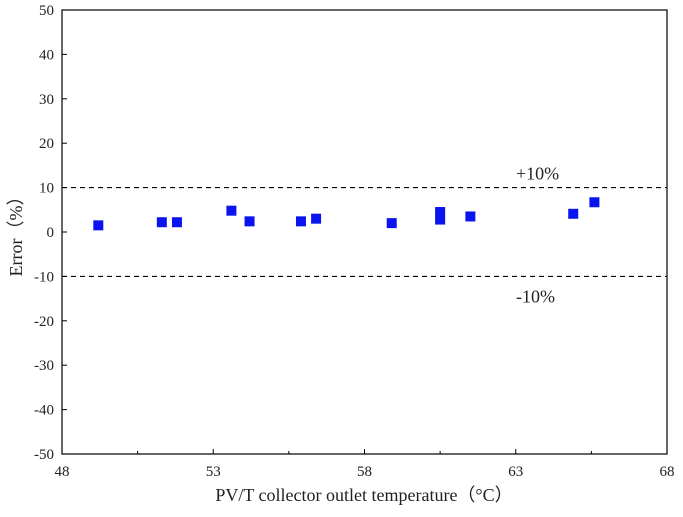 This screenshot has height=517, width=683. I want to click on y-tick-label: 0, so click(51, 233).